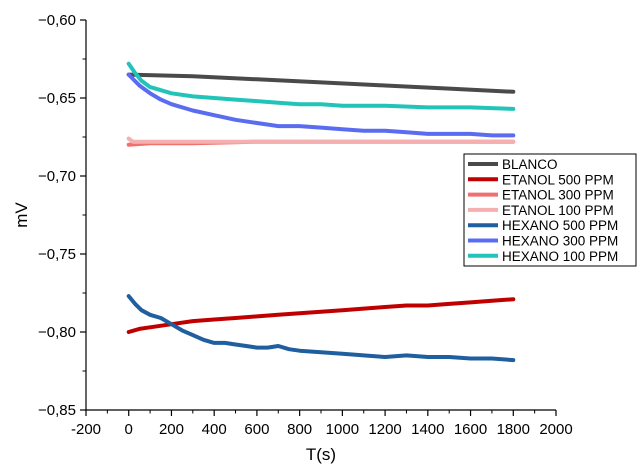  What do you see at coordinates (558, 195) in the screenshot?
I see `legend-label: ETANOL 300 PPM` at bounding box center [558, 195].